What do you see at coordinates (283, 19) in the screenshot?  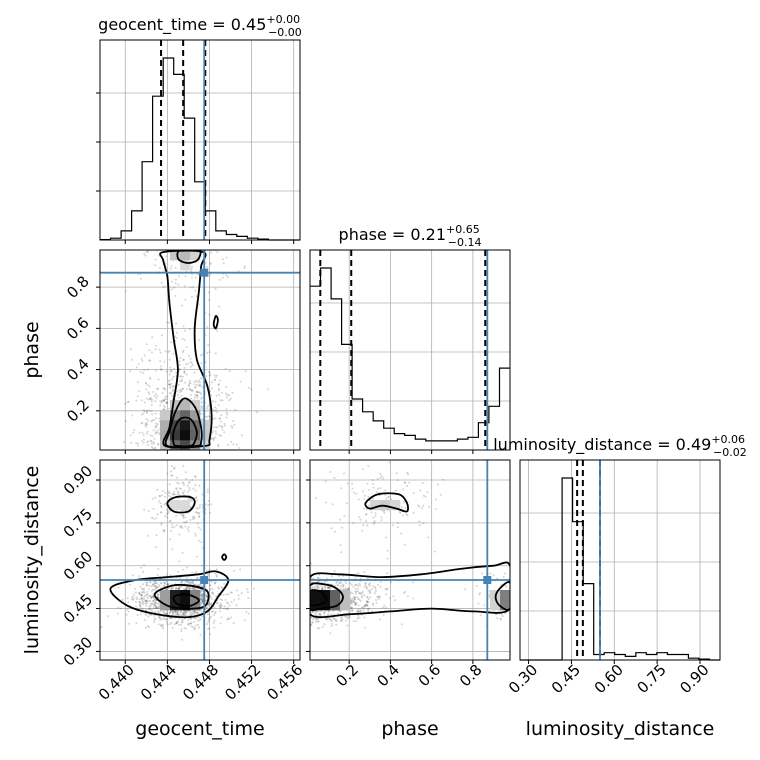 I see `title-plus: +0.00` at bounding box center [283, 19].